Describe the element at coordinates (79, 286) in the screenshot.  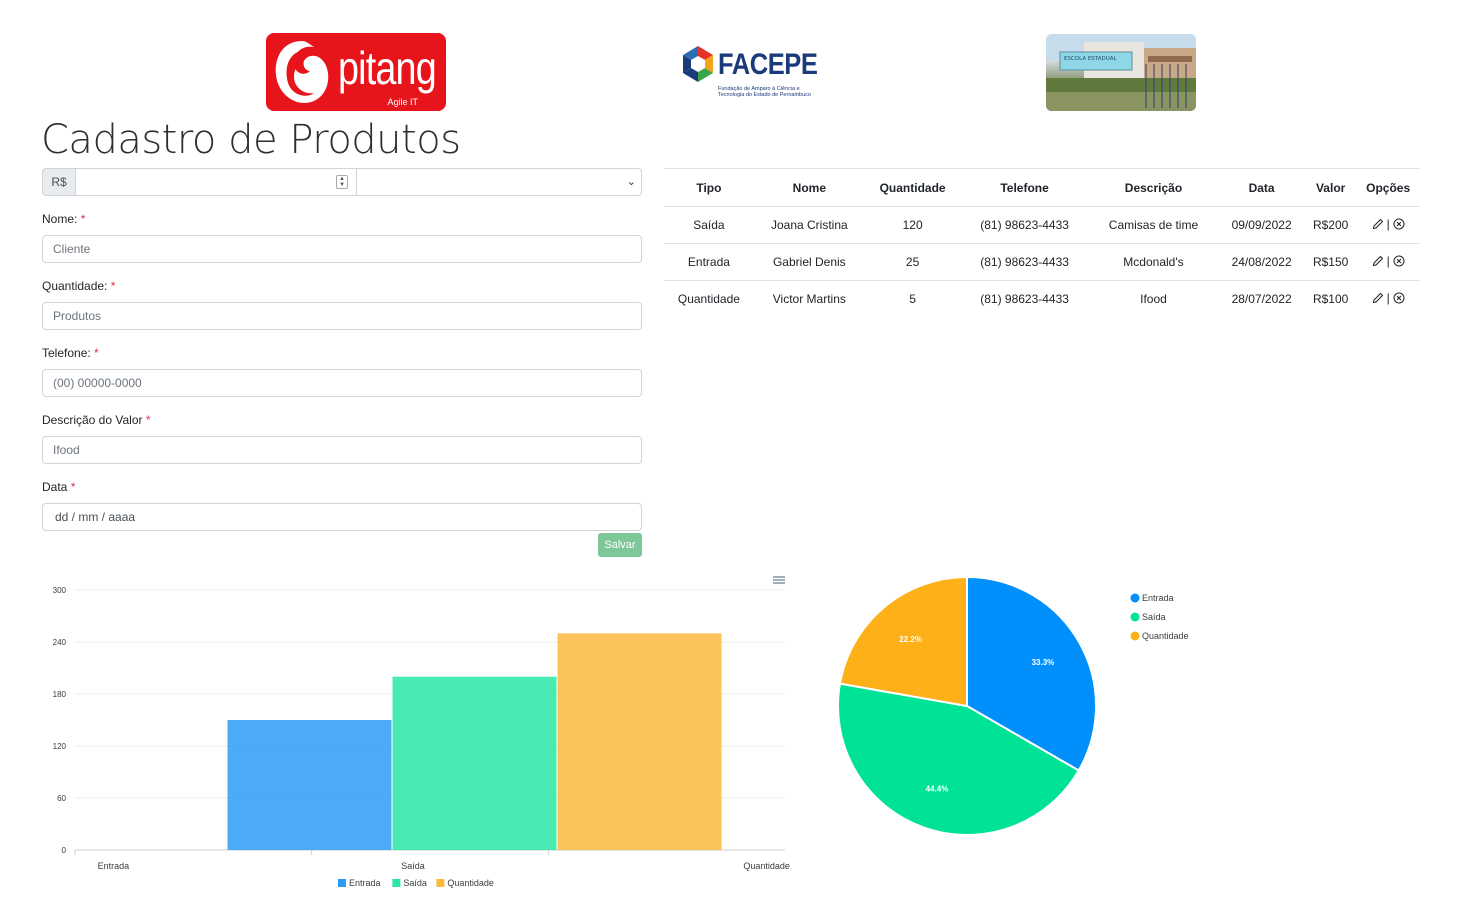
I see `quantity-label: Quantidade: *` at that location.